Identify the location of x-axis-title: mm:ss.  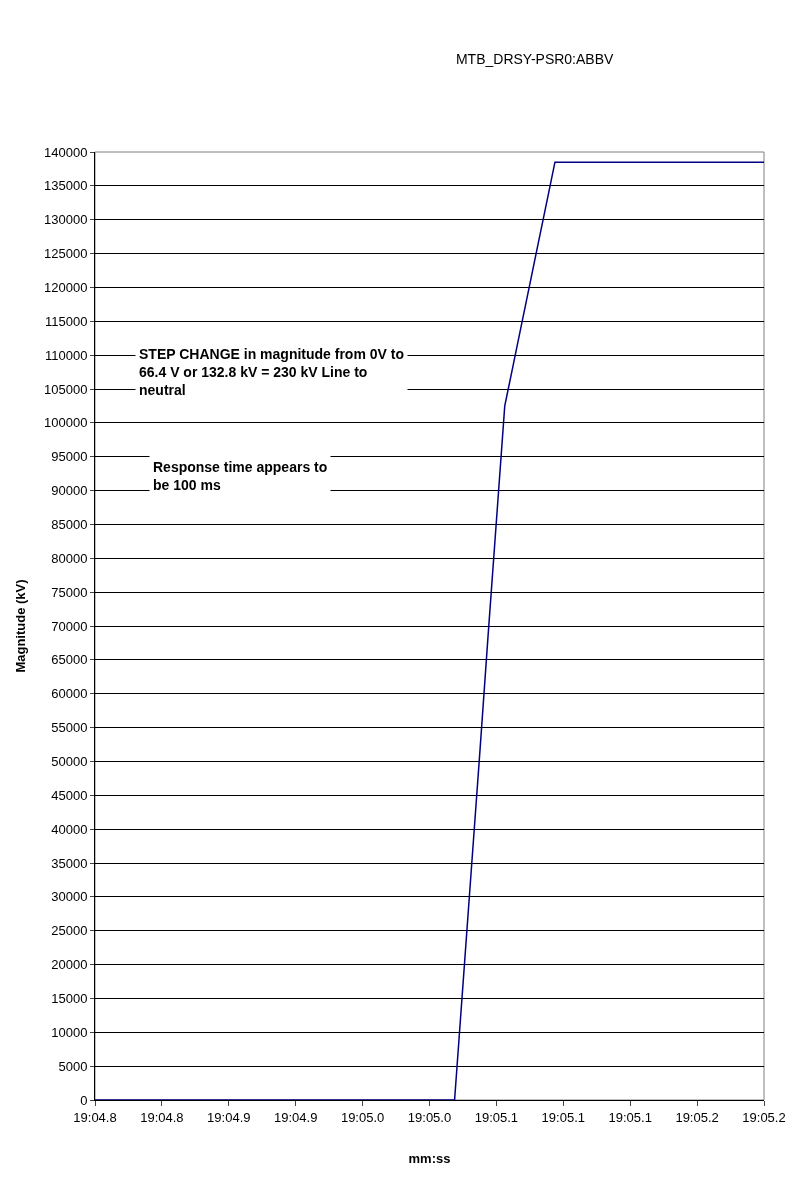
(429, 1159).